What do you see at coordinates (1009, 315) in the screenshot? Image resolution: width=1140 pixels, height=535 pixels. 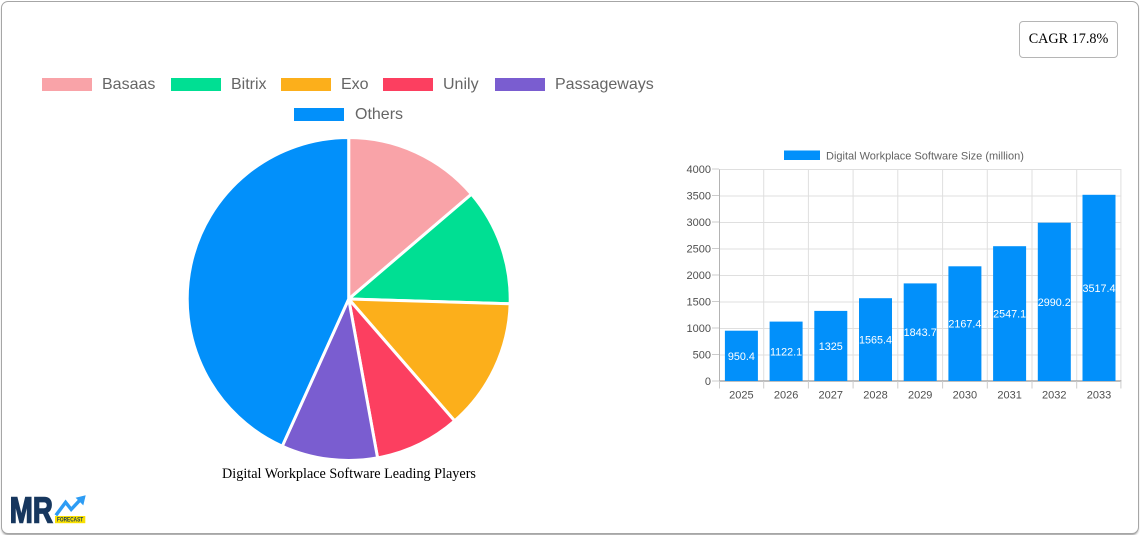 I see `svg-text: 2547.1` at bounding box center [1009, 315].